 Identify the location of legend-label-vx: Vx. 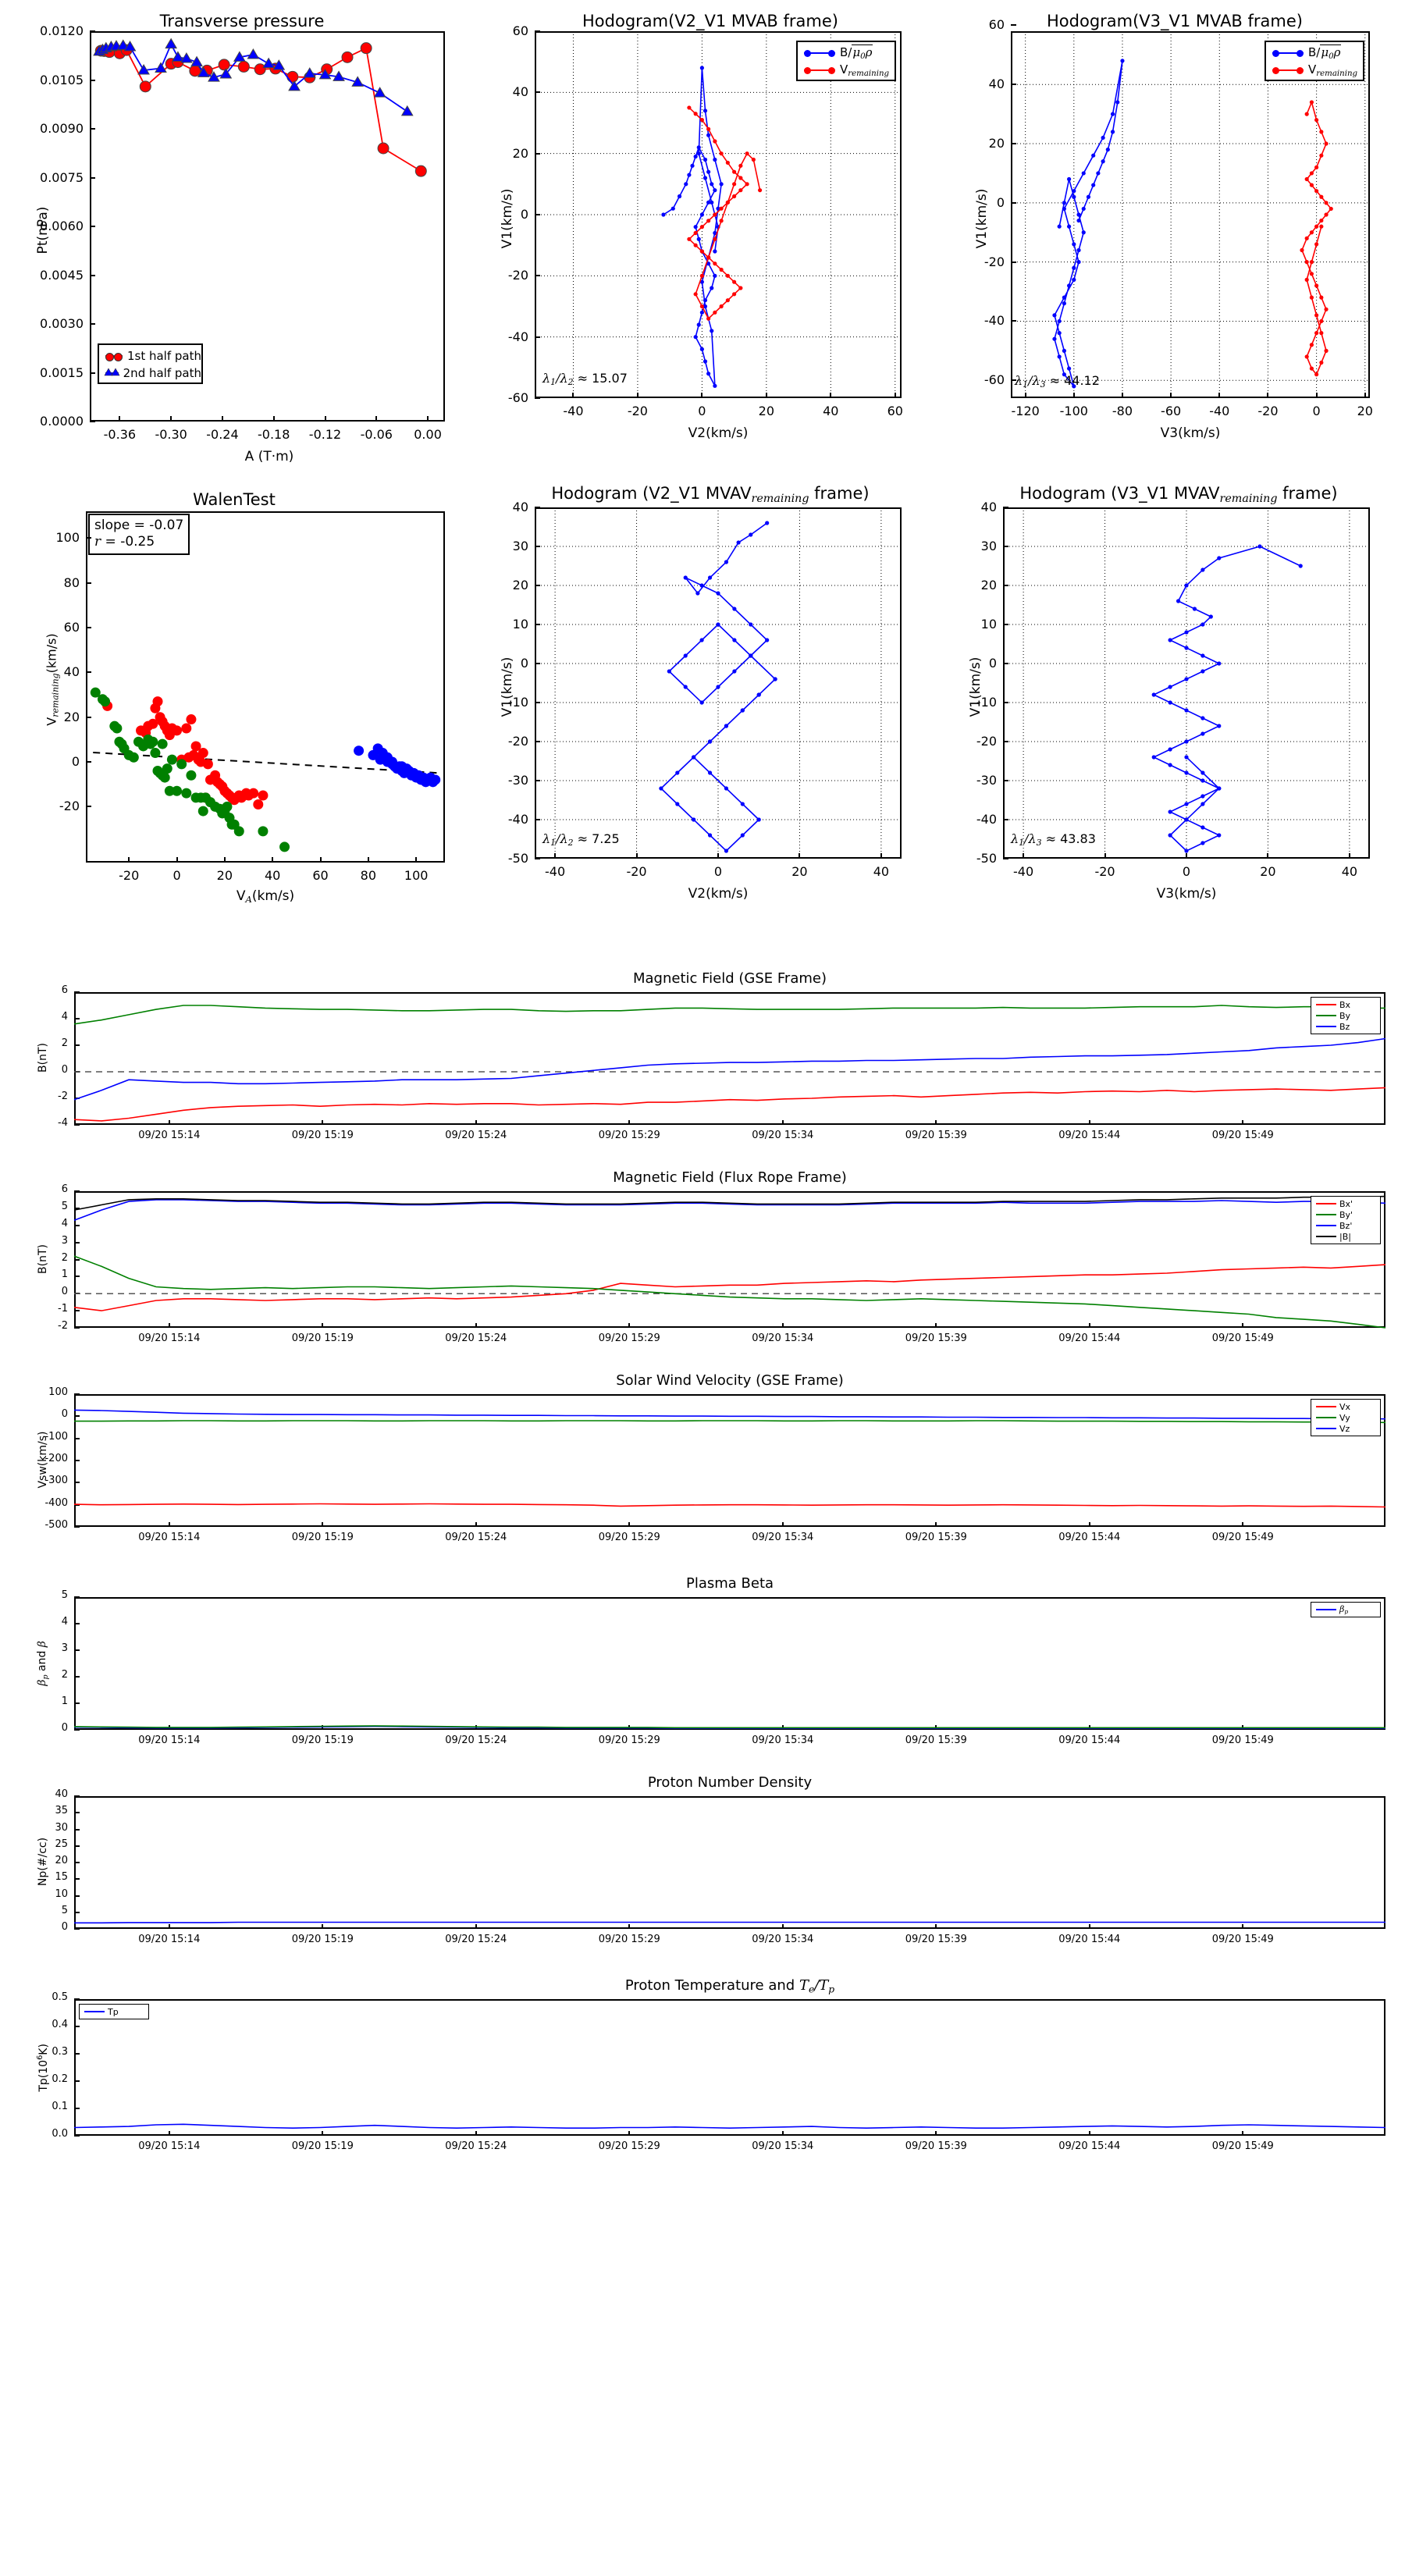
(1345, 1406).